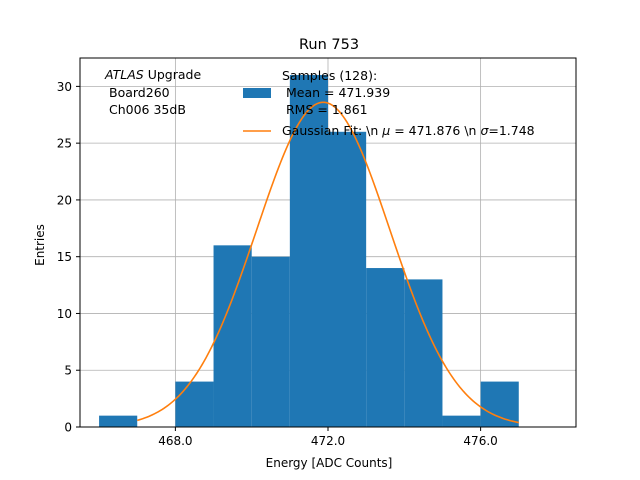 The height and width of the screenshot is (480, 640). I want to click on y-tick-label-3: 15, so click(64, 257).